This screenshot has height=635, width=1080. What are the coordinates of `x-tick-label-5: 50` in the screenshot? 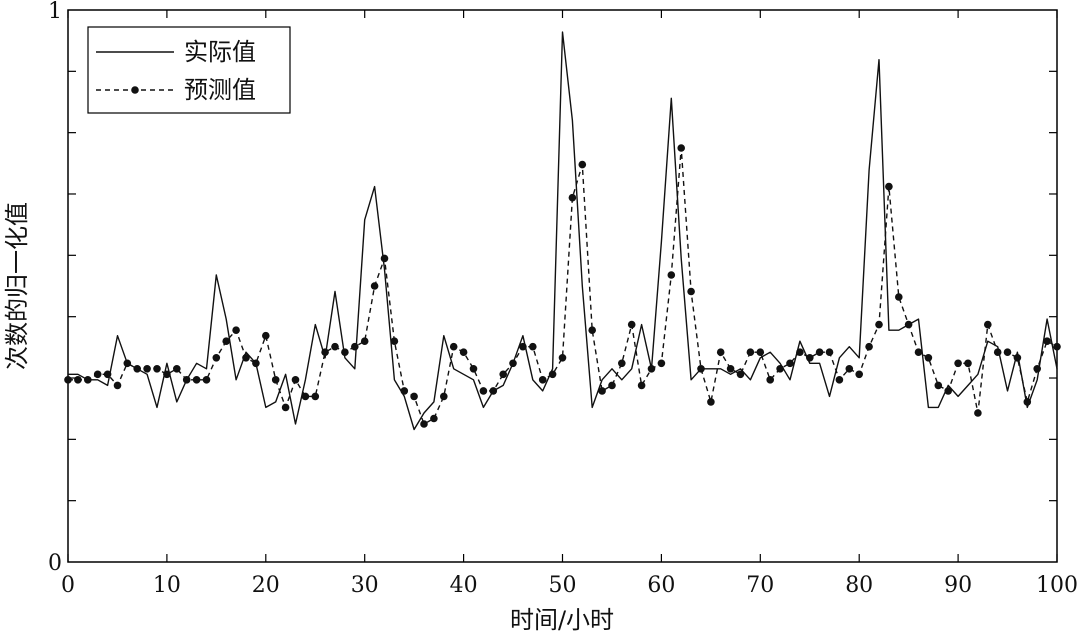 It's located at (563, 585).